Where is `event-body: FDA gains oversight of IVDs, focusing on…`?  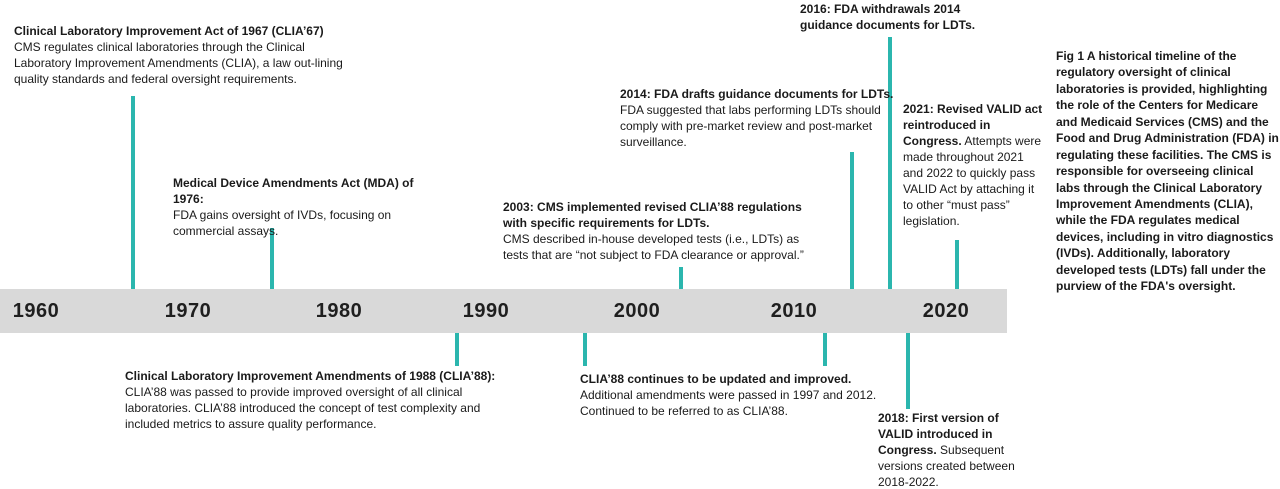
event-body: FDA gains oversight of IVDs, focusing on… is located at coordinates (282, 222).